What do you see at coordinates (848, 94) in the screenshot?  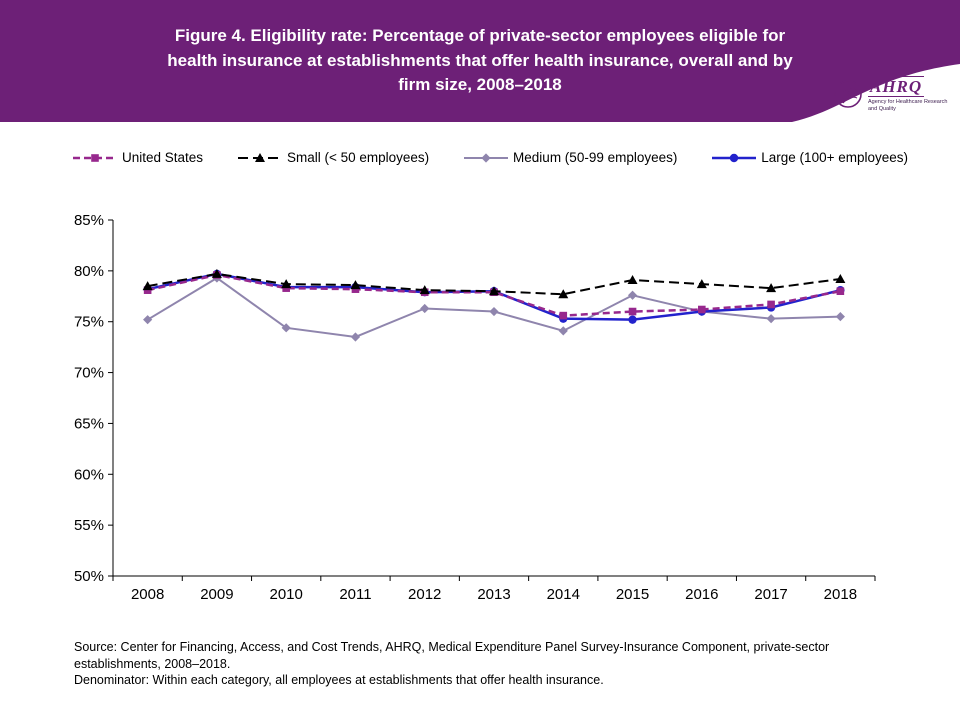 I see `hhs-eagle-icon` at bounding box center [848, 94].